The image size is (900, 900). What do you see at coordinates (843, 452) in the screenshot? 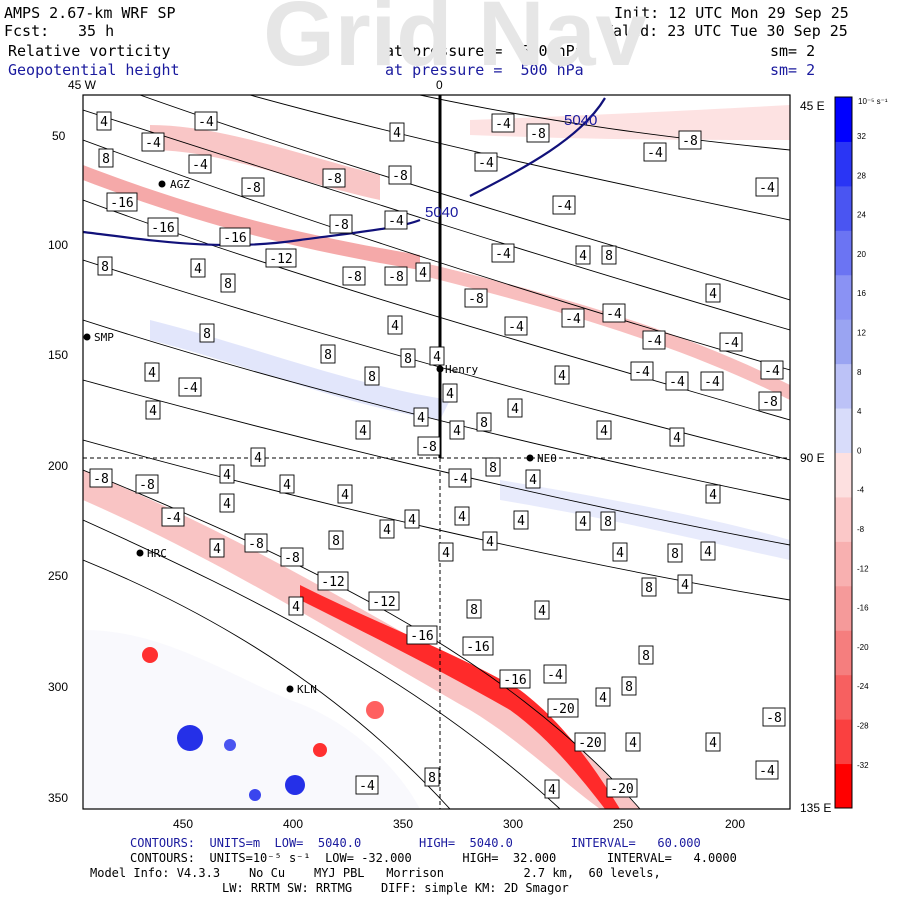
I see `colorbar-frame` at bounding box center [843, 452].